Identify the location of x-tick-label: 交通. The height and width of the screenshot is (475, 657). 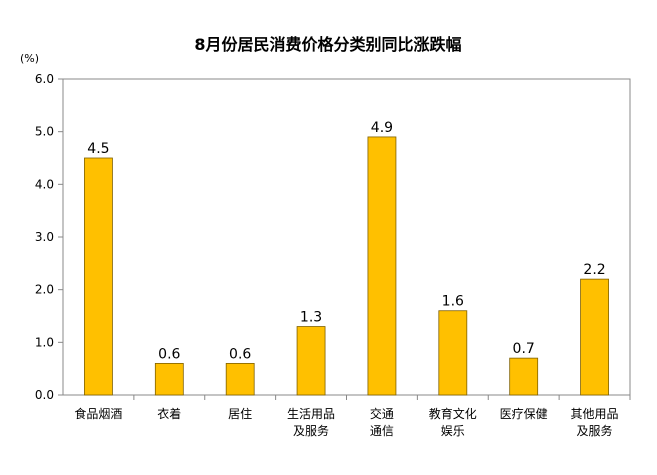
(382, 413).